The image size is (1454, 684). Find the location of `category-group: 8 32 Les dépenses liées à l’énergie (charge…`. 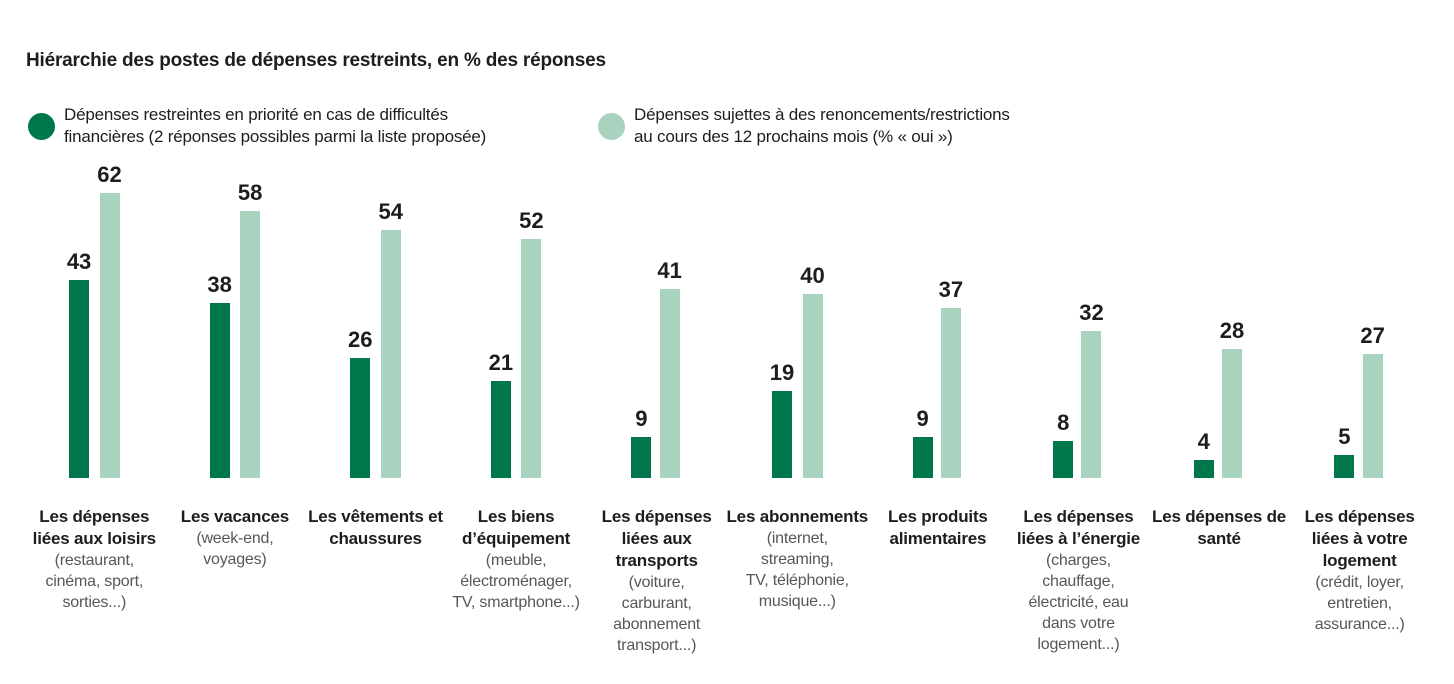

category-group: 8 32 Les dépenses liées à l’énergie (charge… is located at coordinates (1078, 409).